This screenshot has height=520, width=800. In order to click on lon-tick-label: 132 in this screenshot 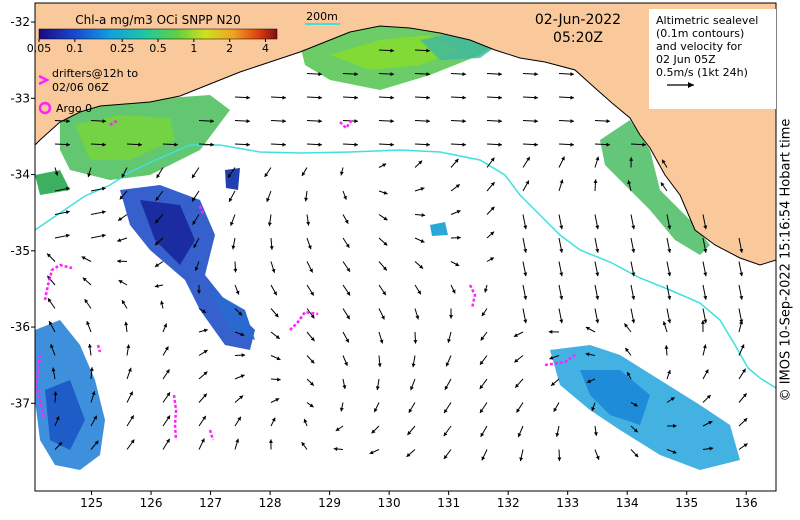, I will do `click(508, 503)`.